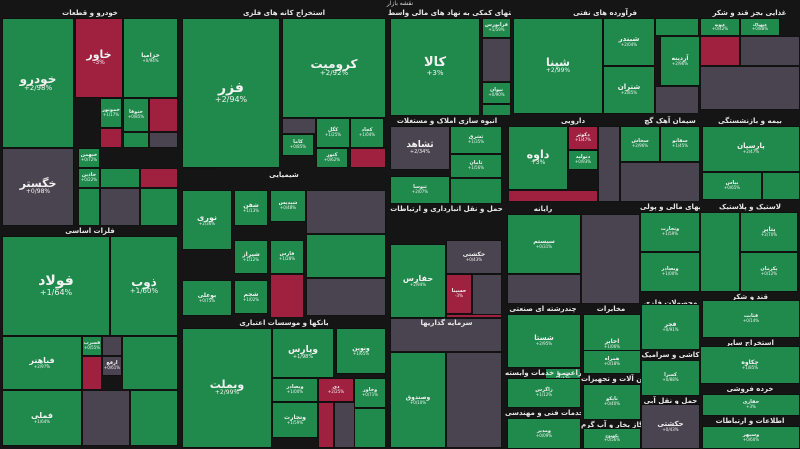 The image size is (800, 449). Describe the element at coordinates (538, 158) in the screenshot. I see `stock-tile: داوه +3%` at that location.